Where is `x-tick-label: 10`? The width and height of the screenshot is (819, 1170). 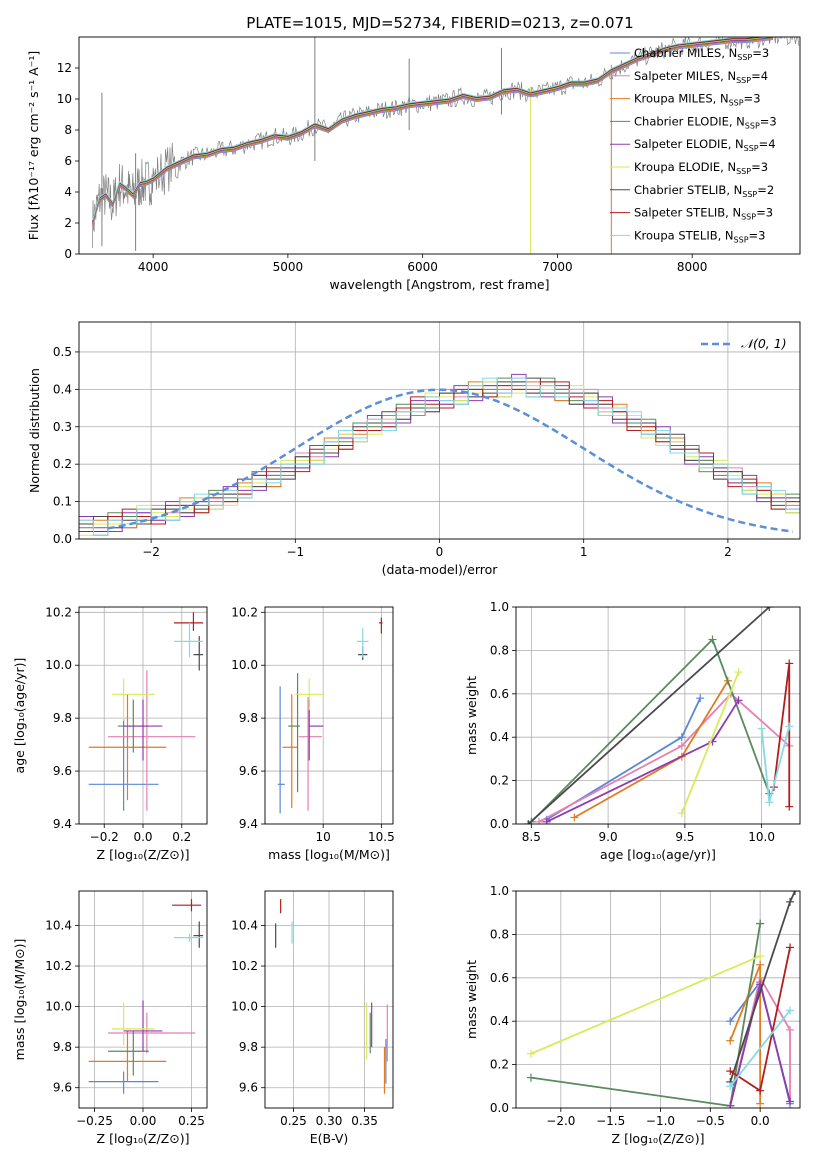 x-tick-label: 10 is located at coordinates (323, 837).